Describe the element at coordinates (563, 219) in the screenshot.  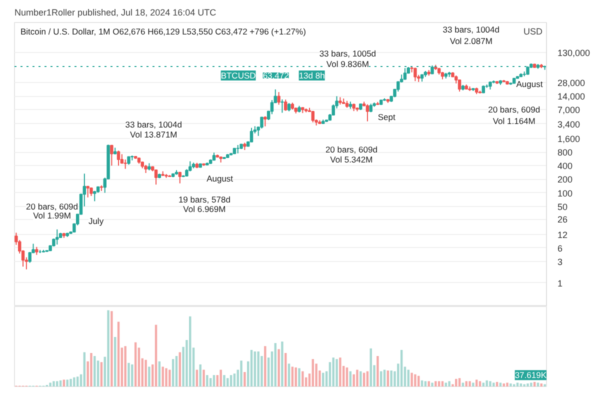
I see `y-tick-label: 26` at that location.